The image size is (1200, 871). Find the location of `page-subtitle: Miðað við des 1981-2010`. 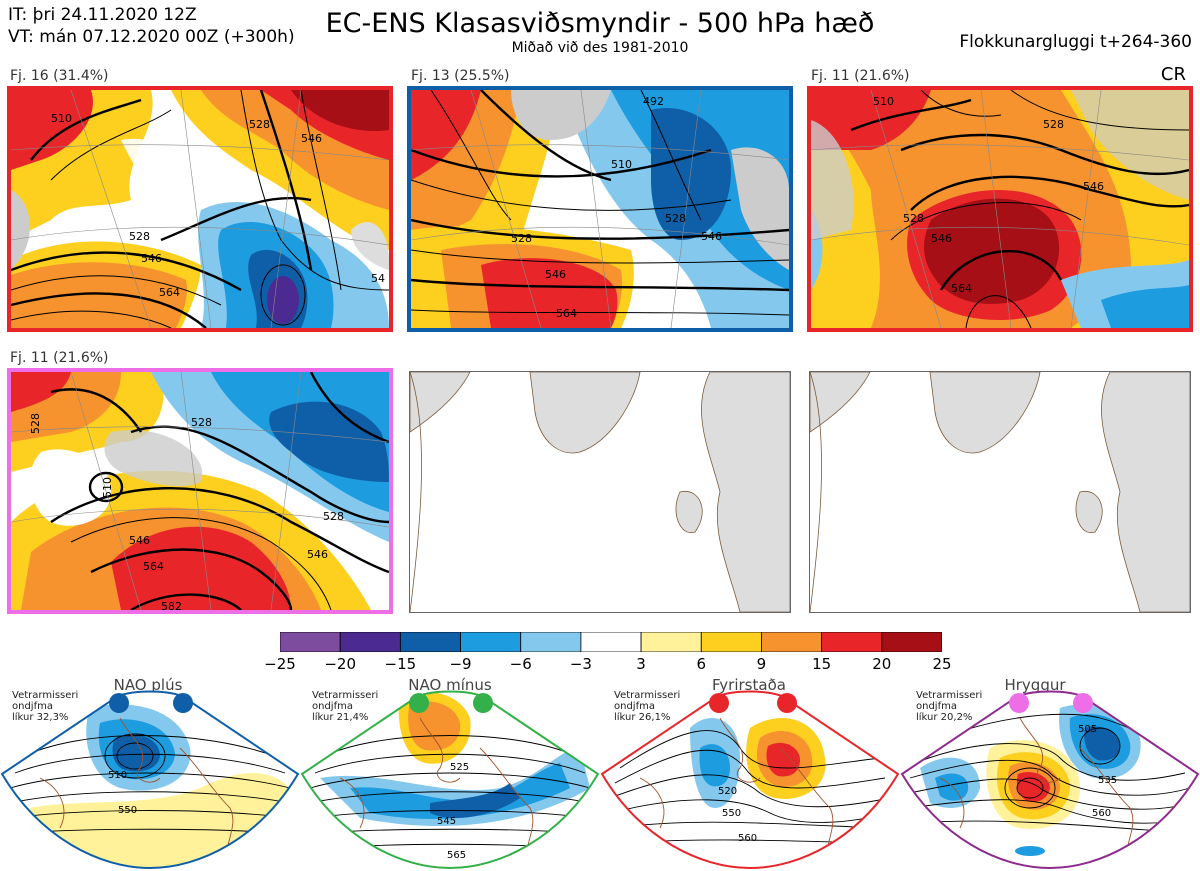

page-subtitle: Miðað við des 1981-2010 is located at coordinates (600, 48).